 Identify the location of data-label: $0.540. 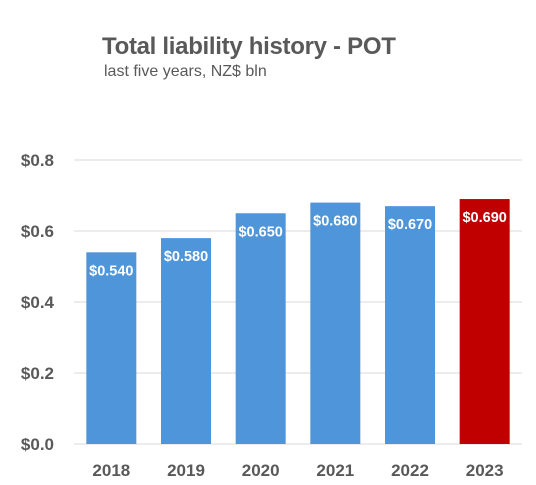
(111, 271).